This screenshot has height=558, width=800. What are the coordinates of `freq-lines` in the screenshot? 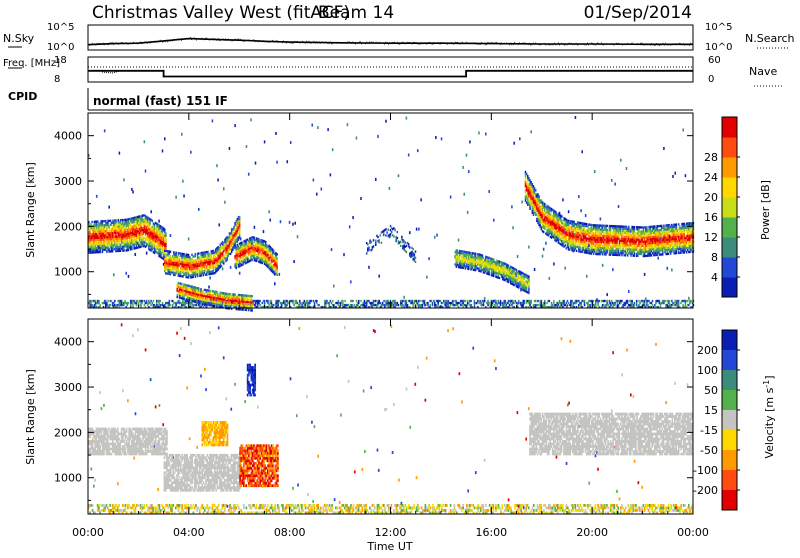 It's located at (390, 72).